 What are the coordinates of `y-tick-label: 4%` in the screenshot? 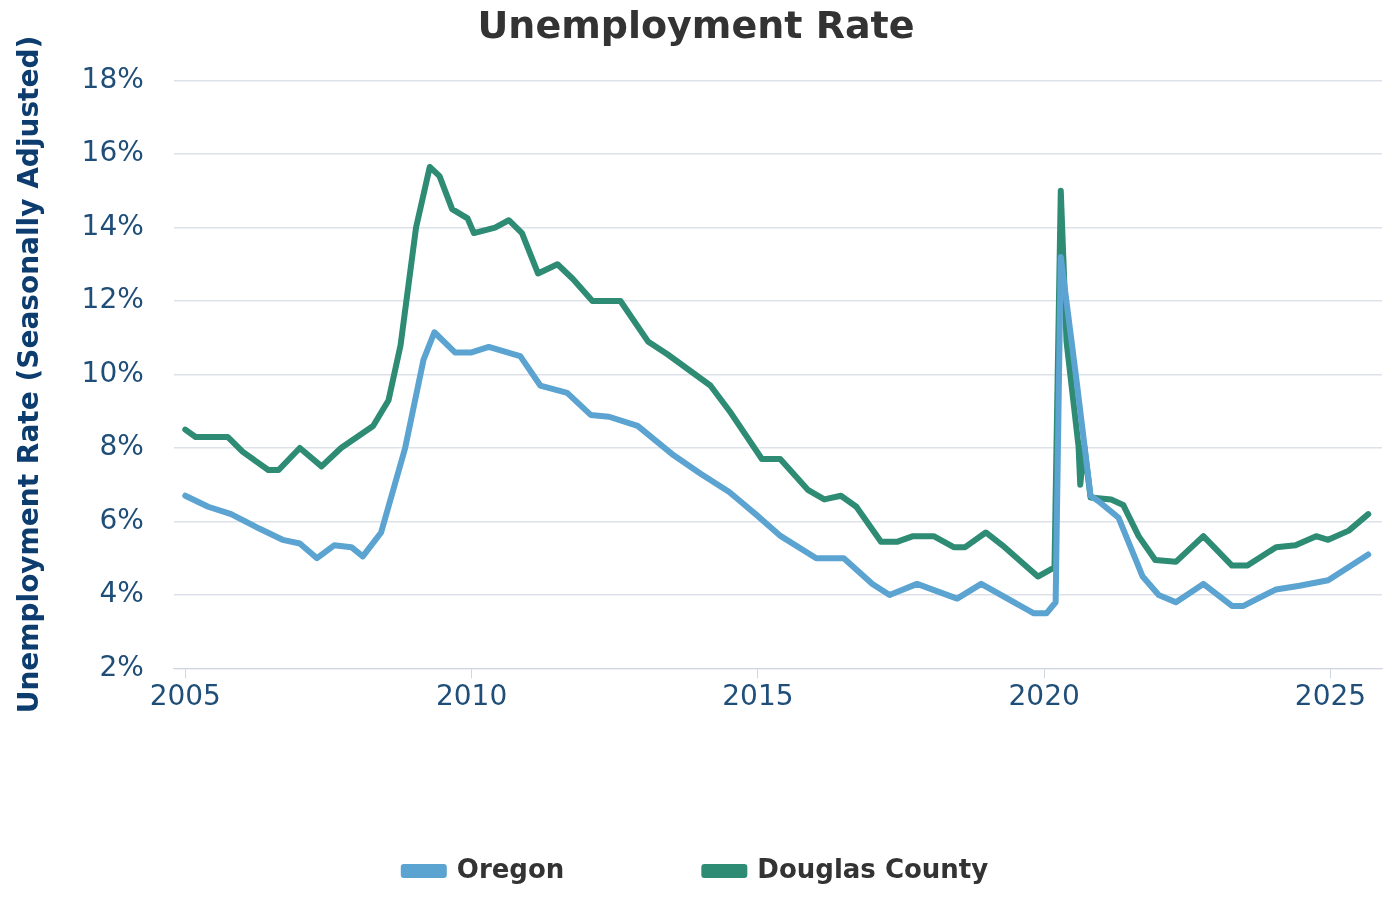 It's located at (121, 593).